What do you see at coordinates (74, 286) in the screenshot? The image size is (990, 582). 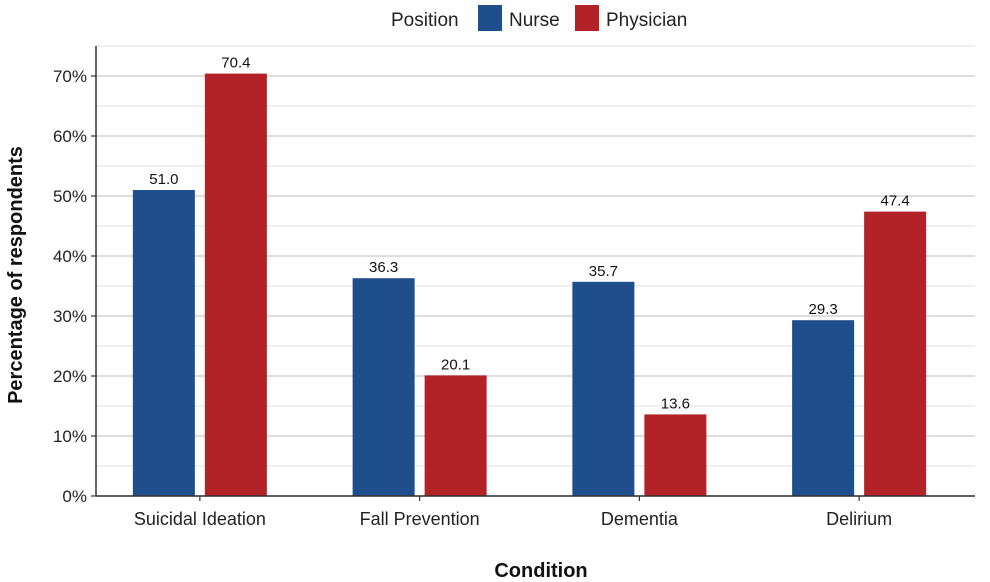 I see `y-axis-ticks: 0% 10% 20% 30% 40% 50% 60% 70%` at bounding box center [74, 286].